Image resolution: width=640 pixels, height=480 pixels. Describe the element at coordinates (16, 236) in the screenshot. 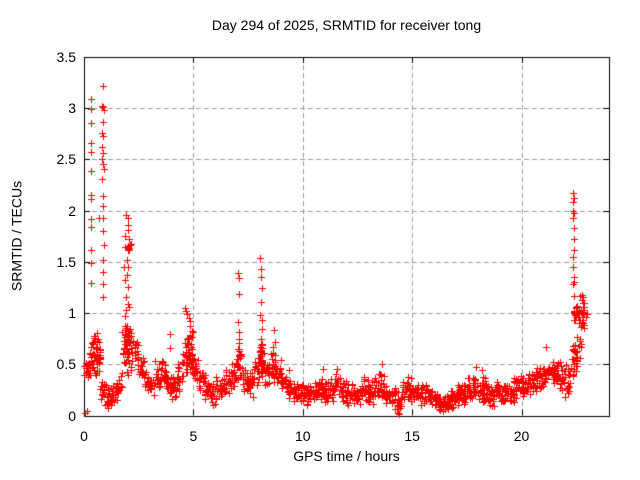

I see `y-axis-label: SRMTID / TECUs` at that location.